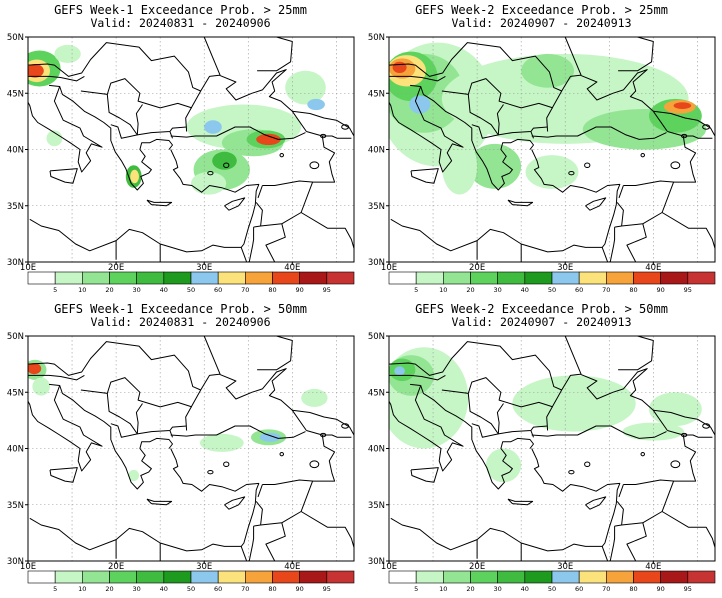  Describe the element at coordinates (15, 263) in the screenshot. I see `lat-tick-label: 30N` at that location.